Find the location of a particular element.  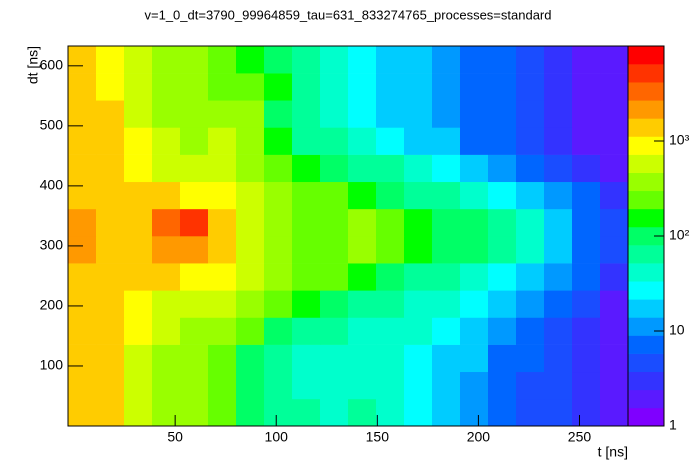

z-tick-label: 10 is located at coordinates (677, 330).